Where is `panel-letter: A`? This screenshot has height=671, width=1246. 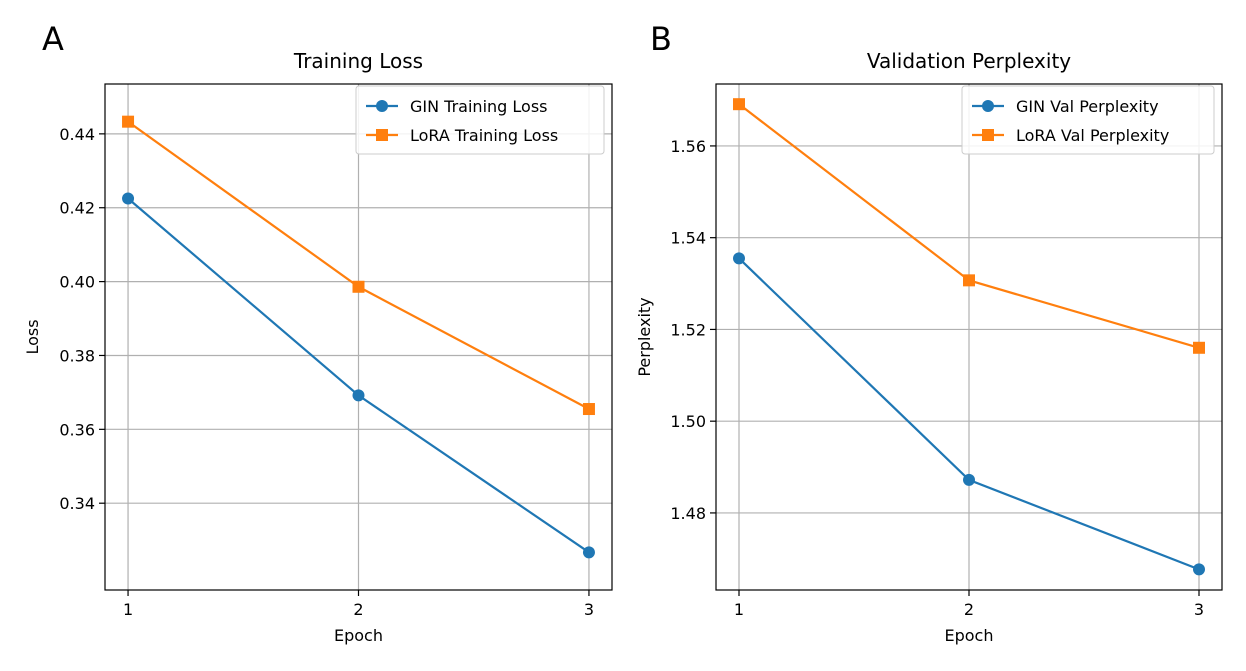
panel-letter: A is located at coordinates (53, 39).